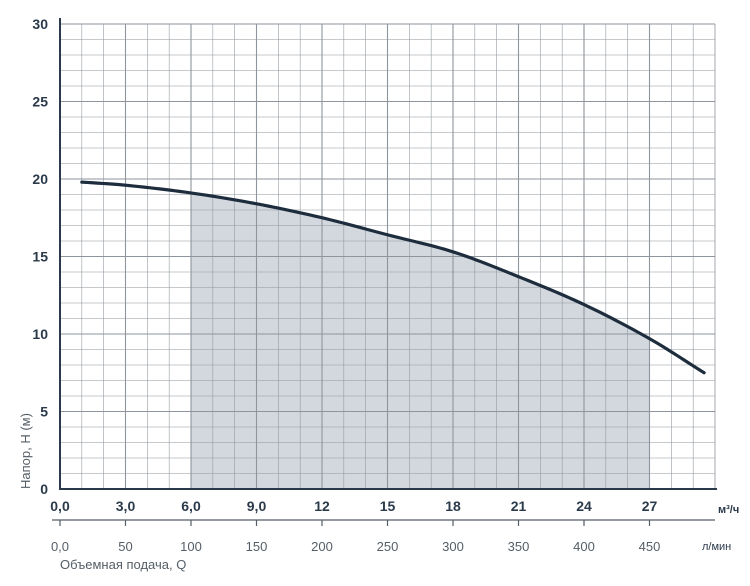 Image resolution: width=750 pixels, height=586 pixels. I want to click on x-tick-label: 12, so click(322, 506).